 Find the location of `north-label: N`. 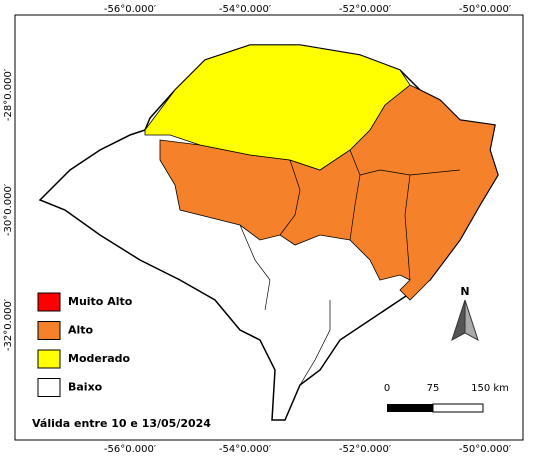

north-label: N is located at coordinates (464, 291).